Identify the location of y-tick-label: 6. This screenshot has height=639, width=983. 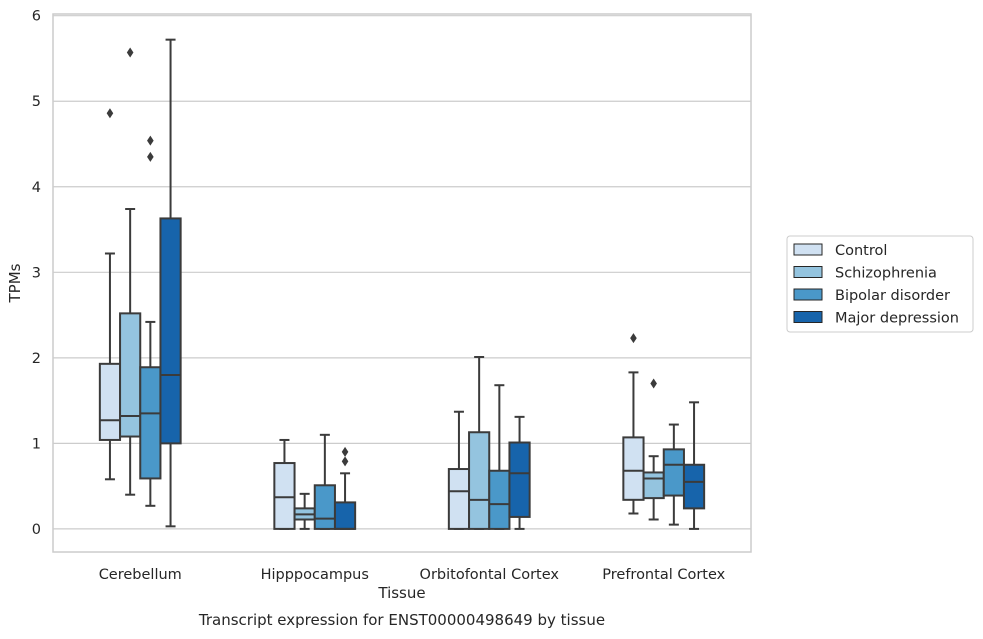
(36, 17).